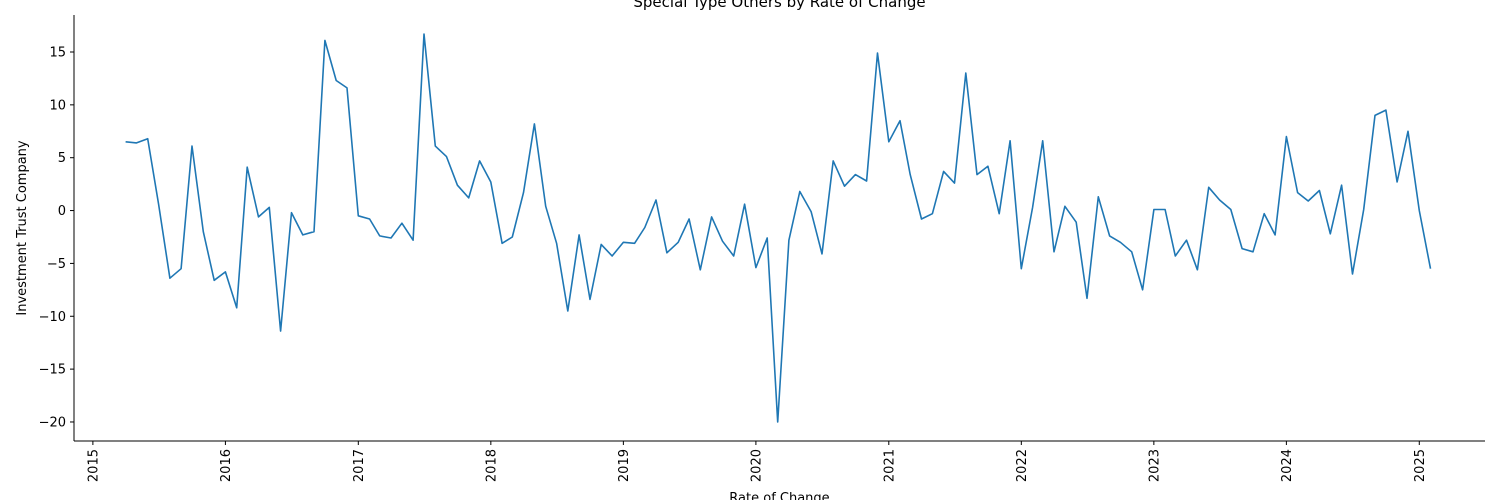 The width and height of the screenshot is (1500, 500). What do you see at coordinates (779, 495) in the screenshot?
I see `x-axis-label: Rate of Change` at bounding box center [779, 495].